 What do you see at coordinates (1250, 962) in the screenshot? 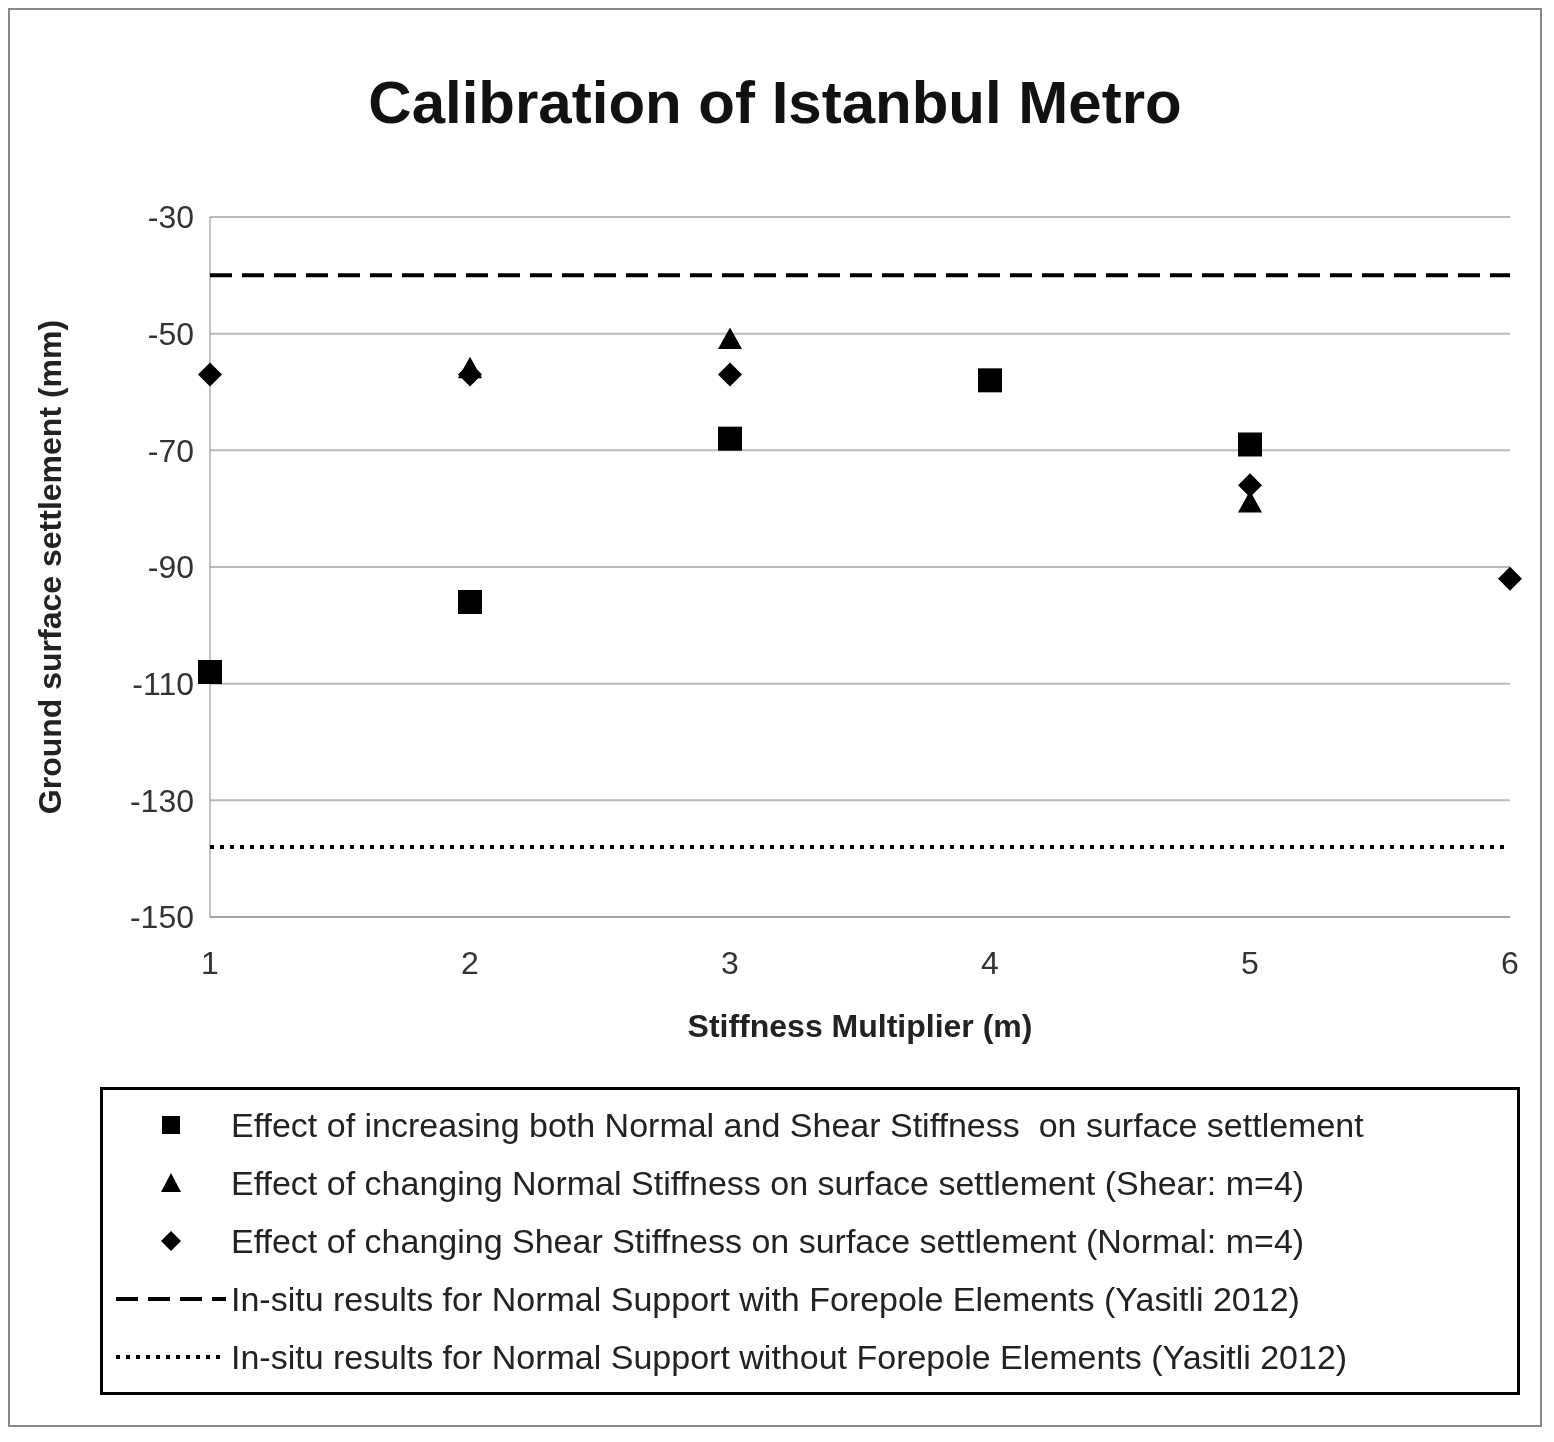
I see `x-tick-label: 5` at bounding box center [1250, 962].